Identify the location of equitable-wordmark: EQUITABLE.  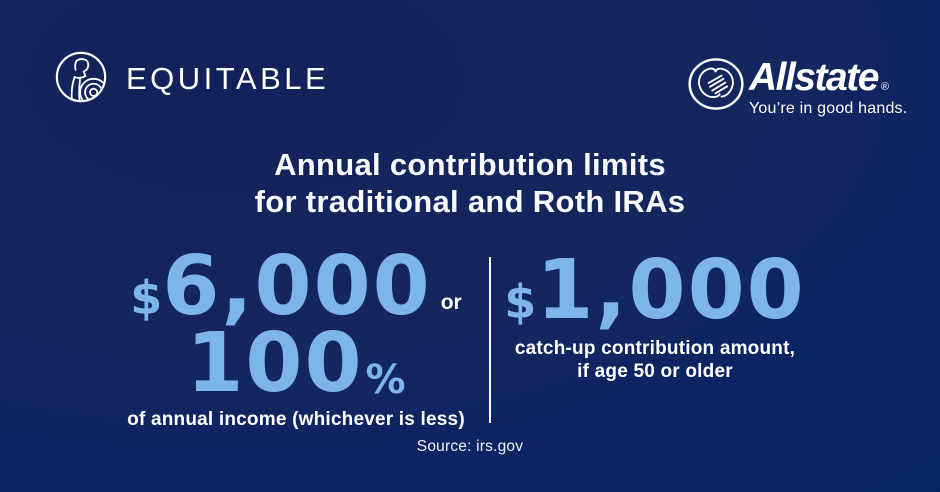
(228, 78).